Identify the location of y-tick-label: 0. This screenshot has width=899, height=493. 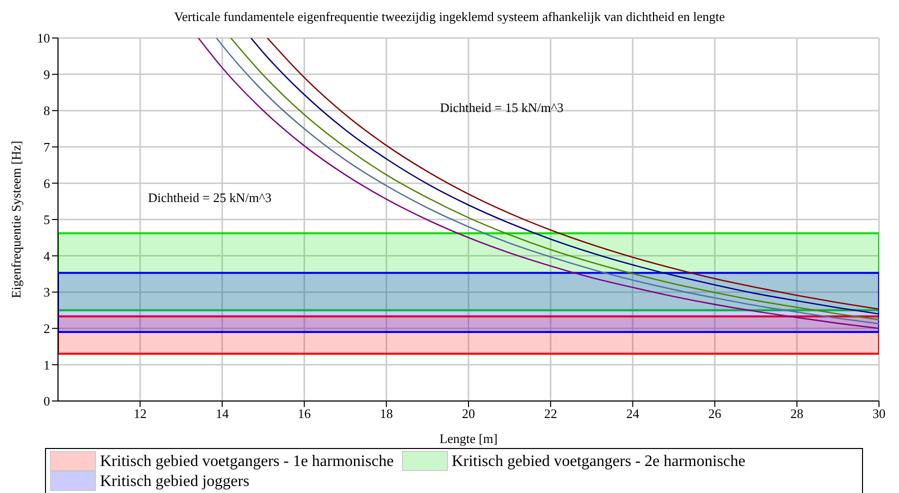
(47, 401).